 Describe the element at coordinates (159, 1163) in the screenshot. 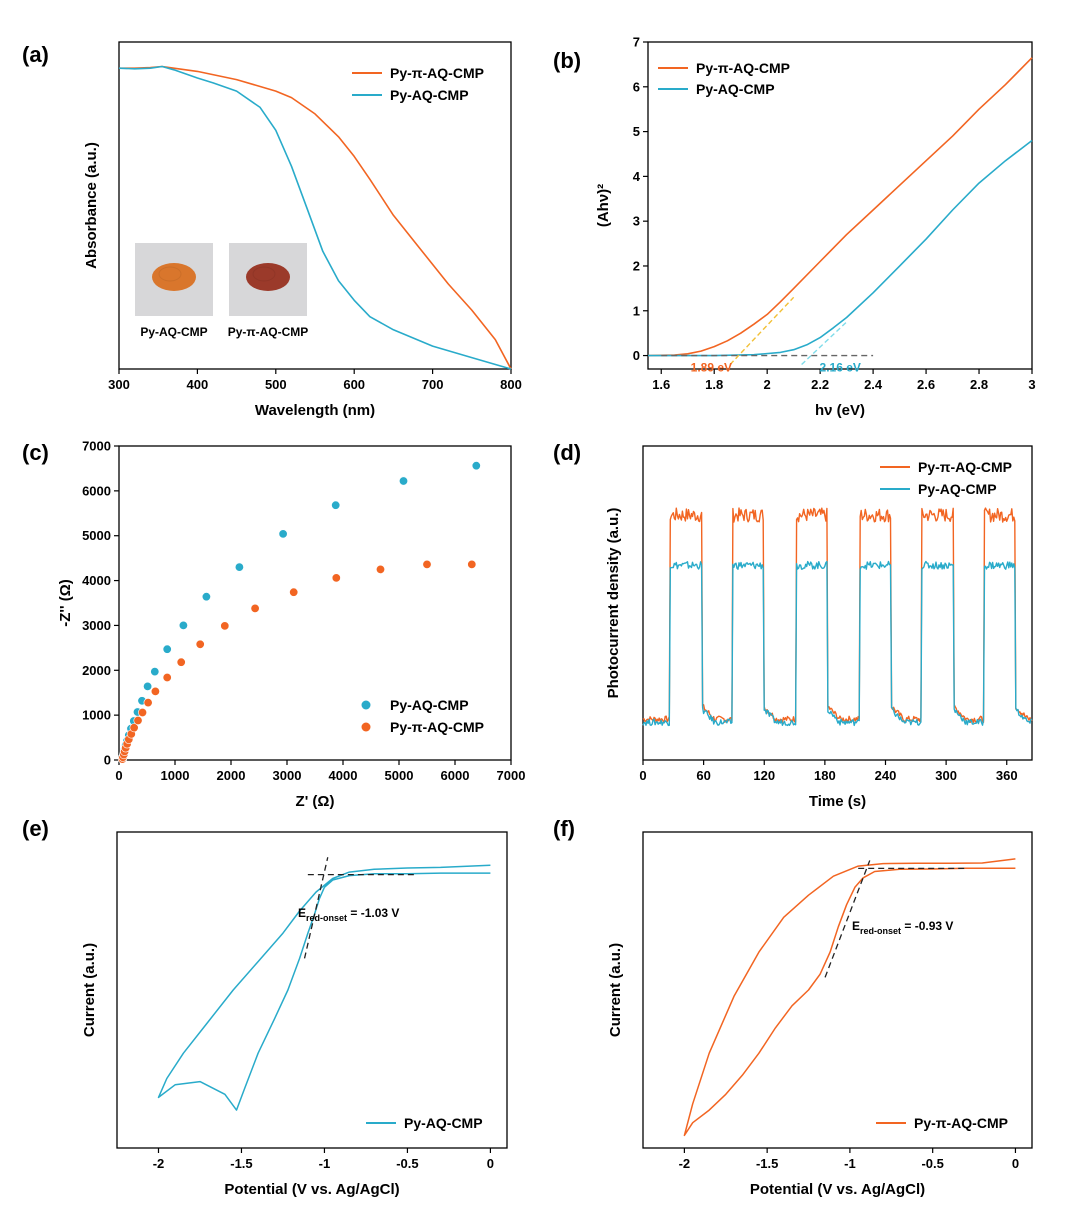

I see `x-tick-label: -2` at that location.